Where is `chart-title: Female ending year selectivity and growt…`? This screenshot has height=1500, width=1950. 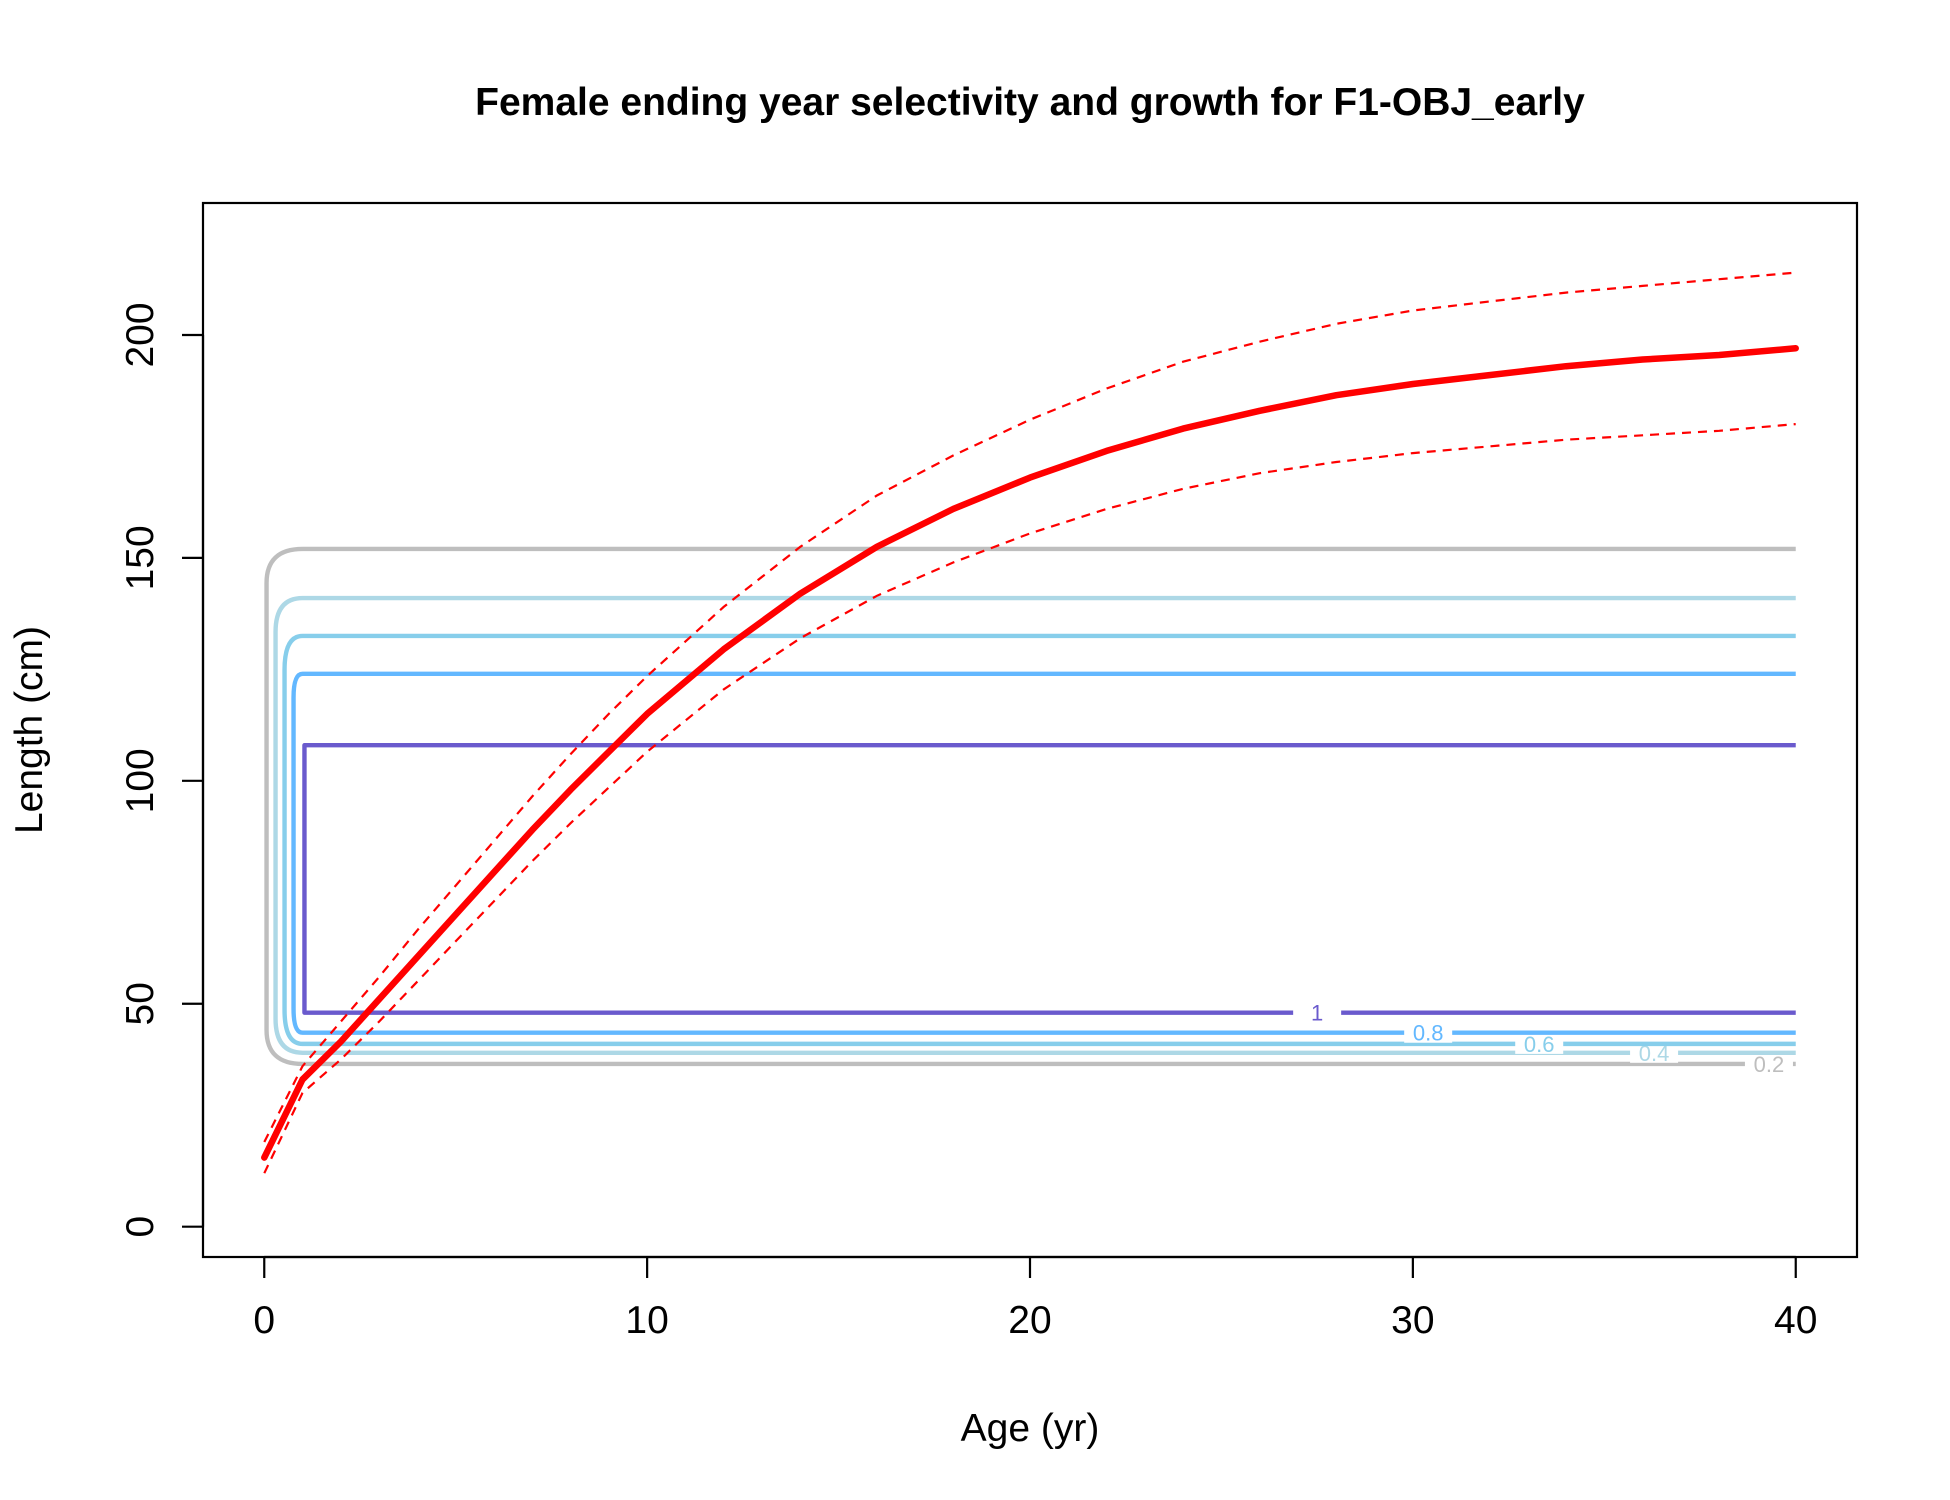
chart-title: Female ending year selectivity and growt… is located at coordinates (1030, 102).